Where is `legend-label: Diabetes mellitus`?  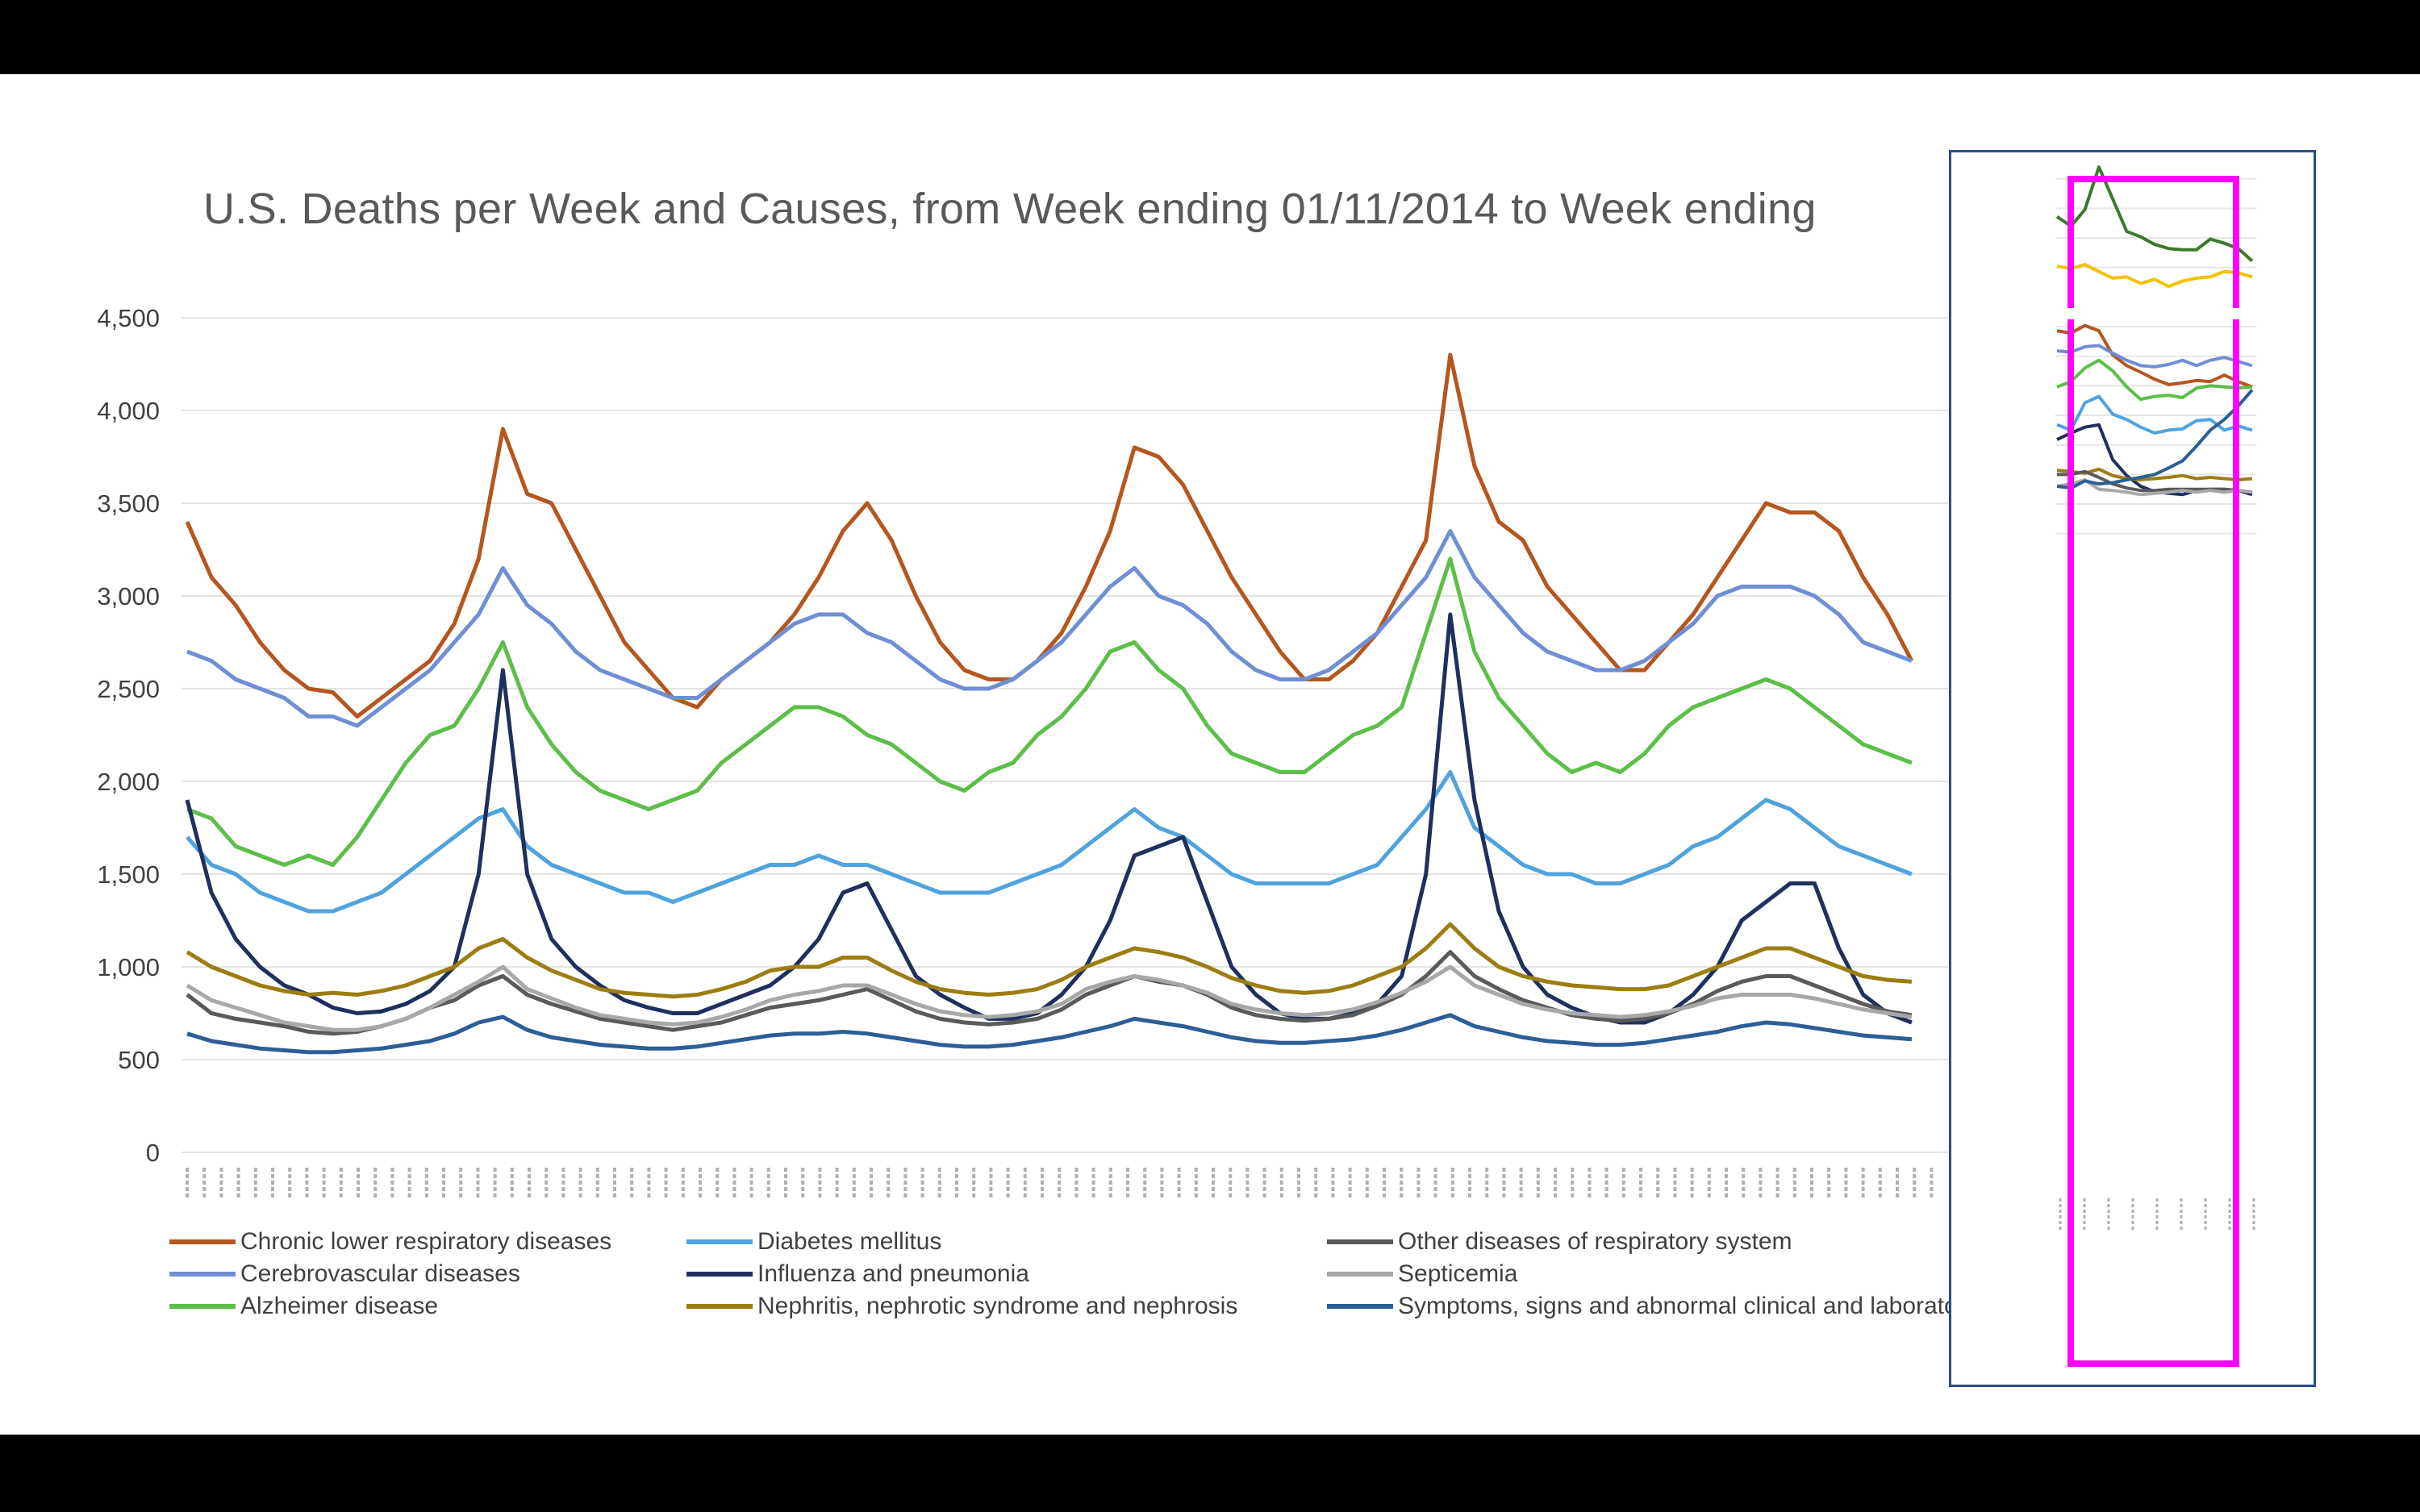
legend-label: Diabetes mellitus is located at coordinates (849, 1241).